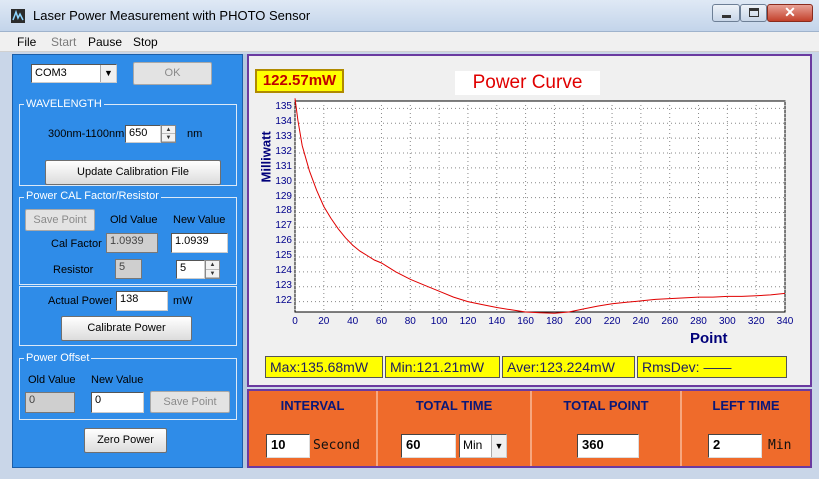 This screenshot has width=819, height=479. Describe the element at coordinates (726, 16) in the screenshot. I see `minimize-icon` at that location.